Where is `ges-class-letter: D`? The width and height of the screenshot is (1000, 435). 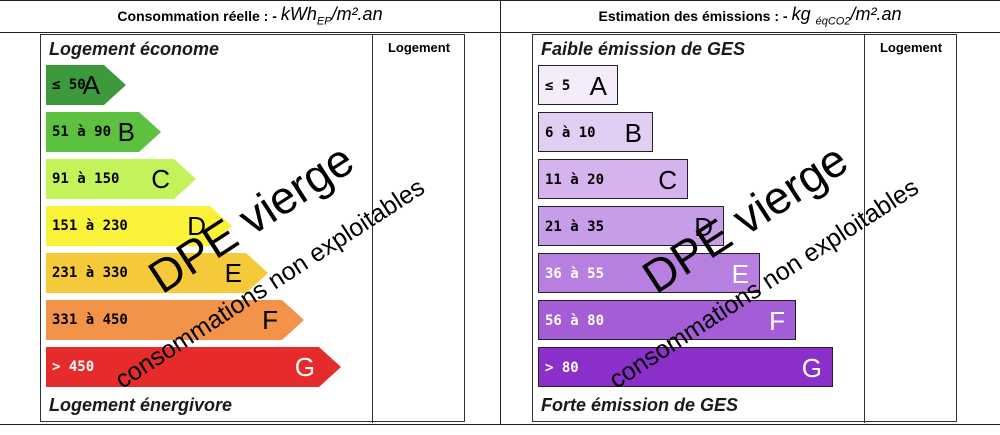 ges-class-letter: D is located at coordinates (703, 227).